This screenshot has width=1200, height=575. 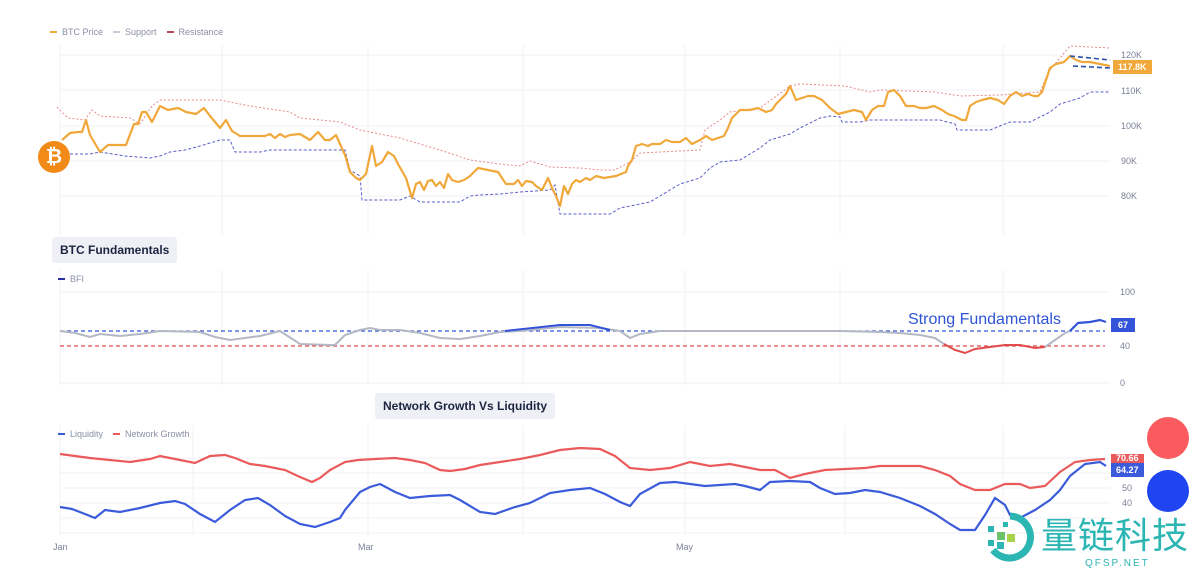 I want to click on bitcoin-icon: ₿, so click(x=54, y=157).